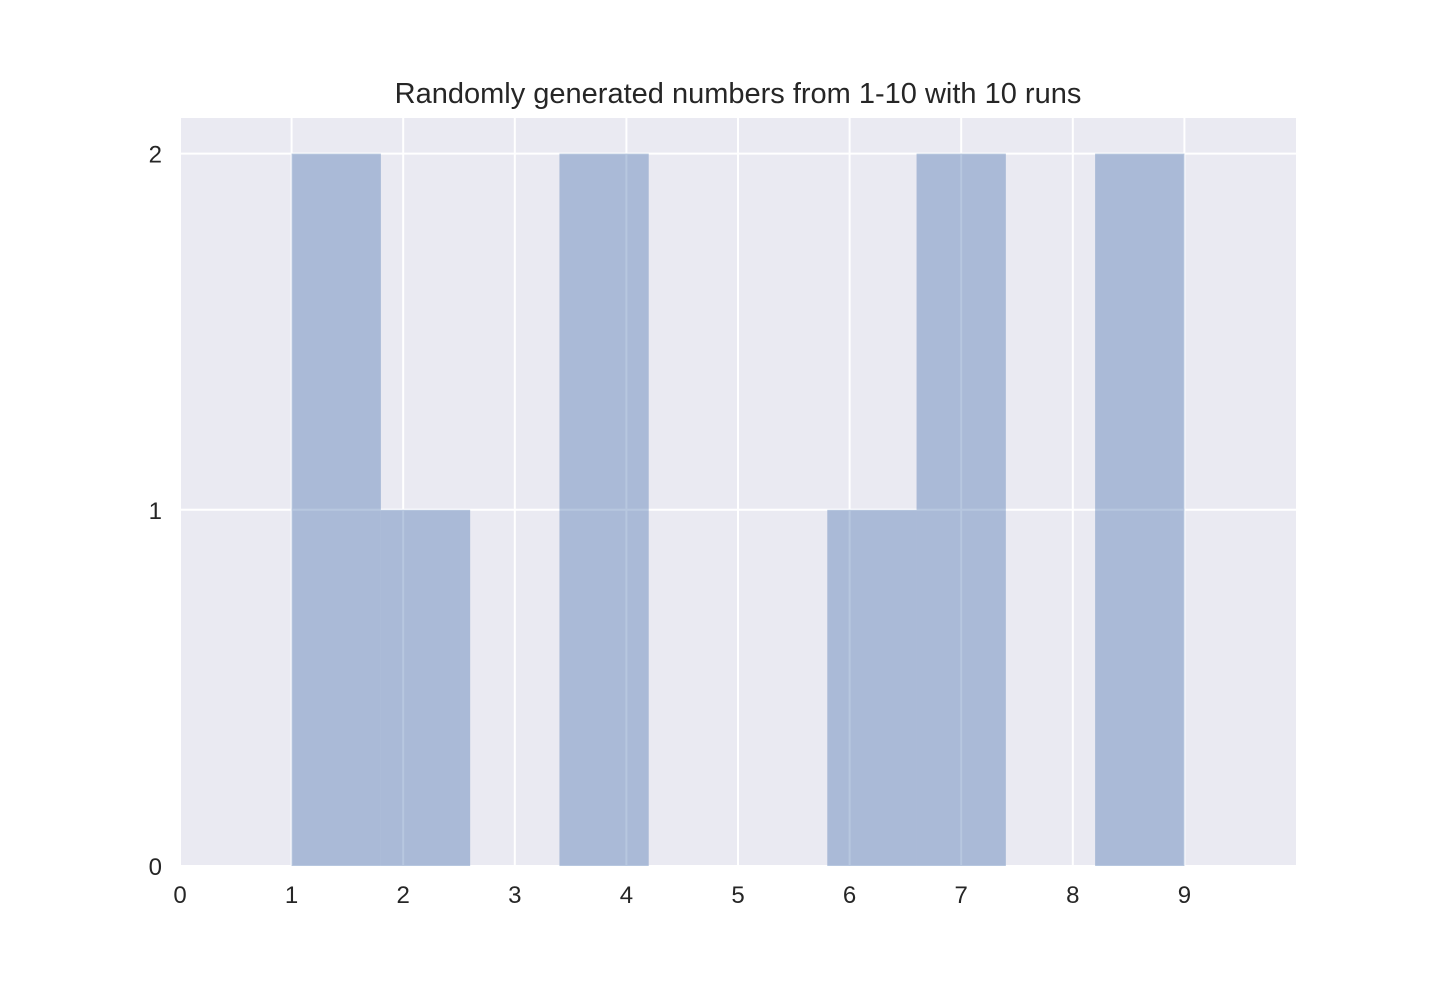 This screenshot has width=1440, height=990. I want to click on x-tick-label: 8, so click(1072, 895).